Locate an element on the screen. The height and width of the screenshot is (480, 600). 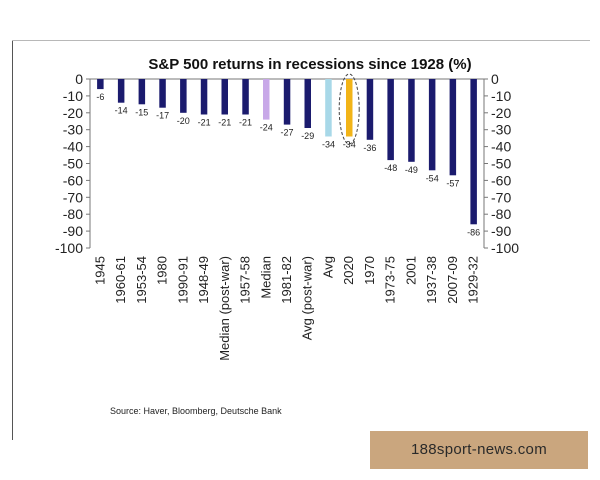
data-label: -6 is located at coordinates (100, 97).